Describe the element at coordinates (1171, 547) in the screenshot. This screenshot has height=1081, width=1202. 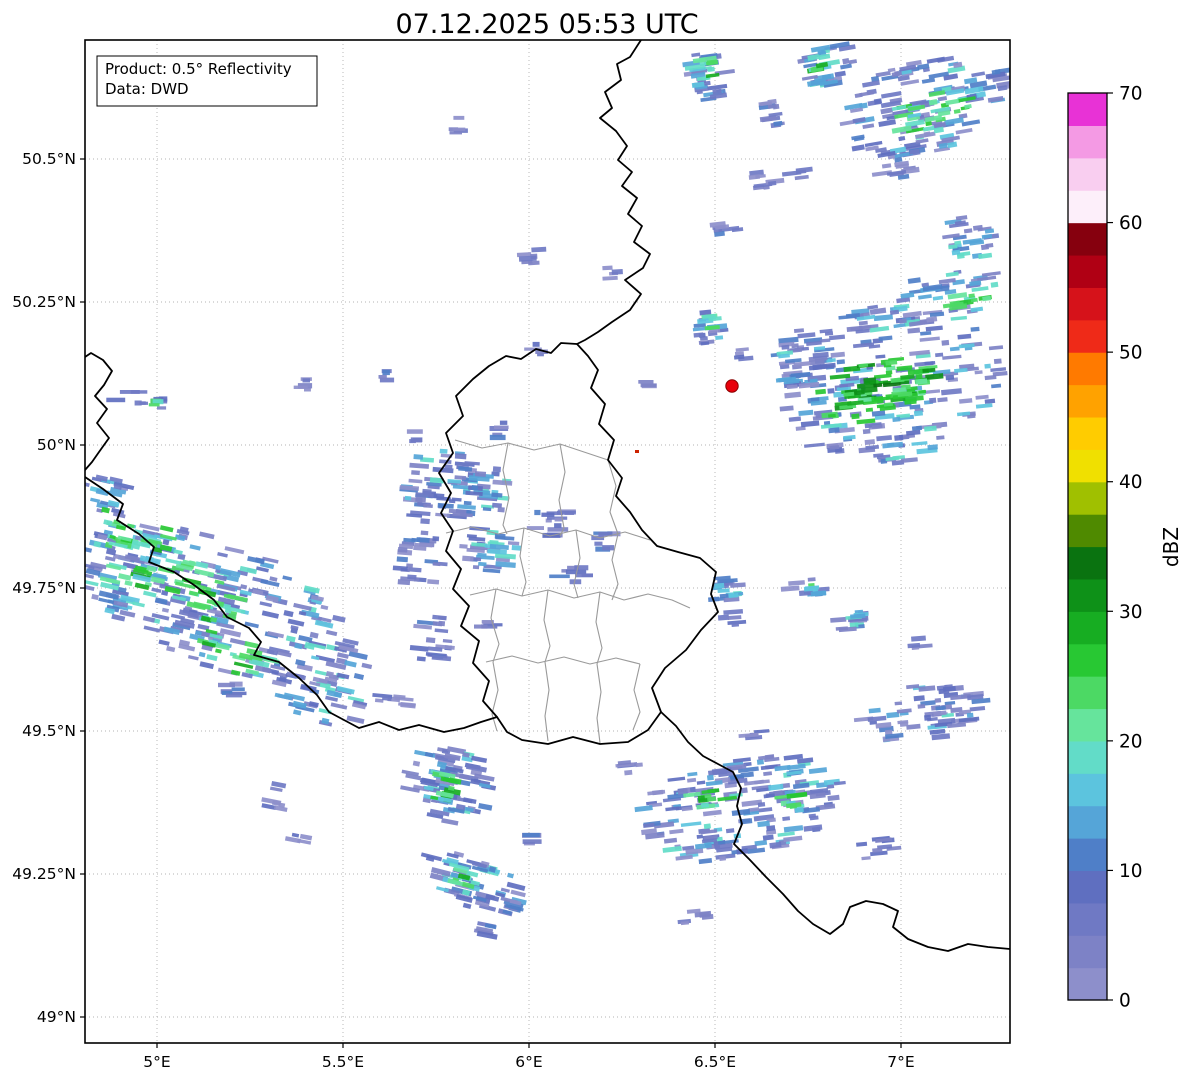
I see `colorbar-unit-label: dBZ` at that location.